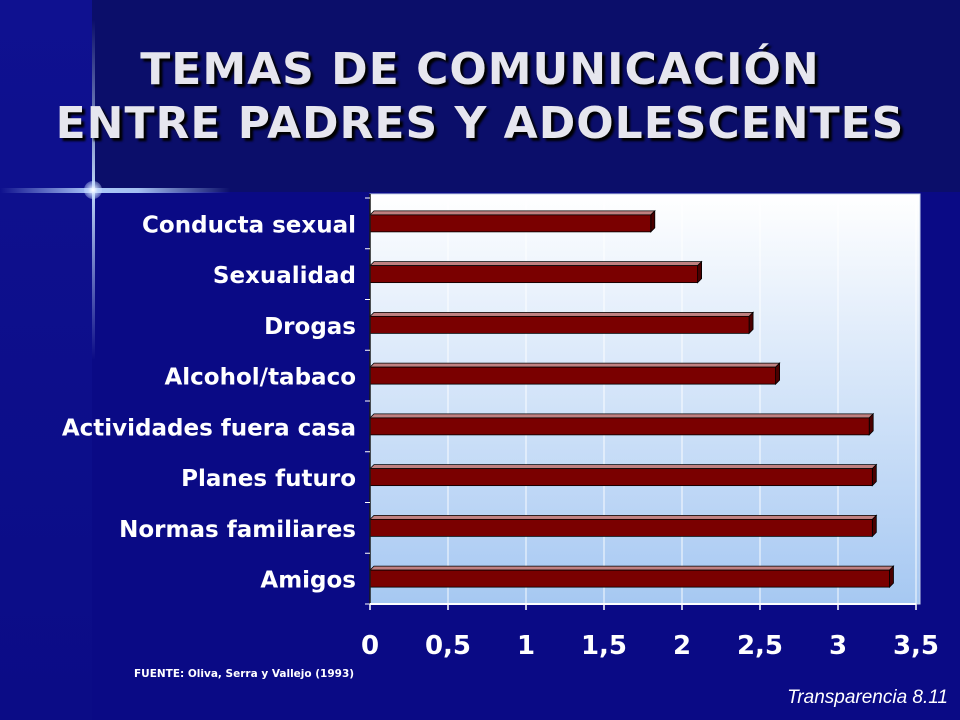 The image size is (960, 720). Describe the element at coordinates (244, 674) in the screenshot. I see `source-note: FUENTE: Oliva, Serra y Vallejo (1993)` at that location.